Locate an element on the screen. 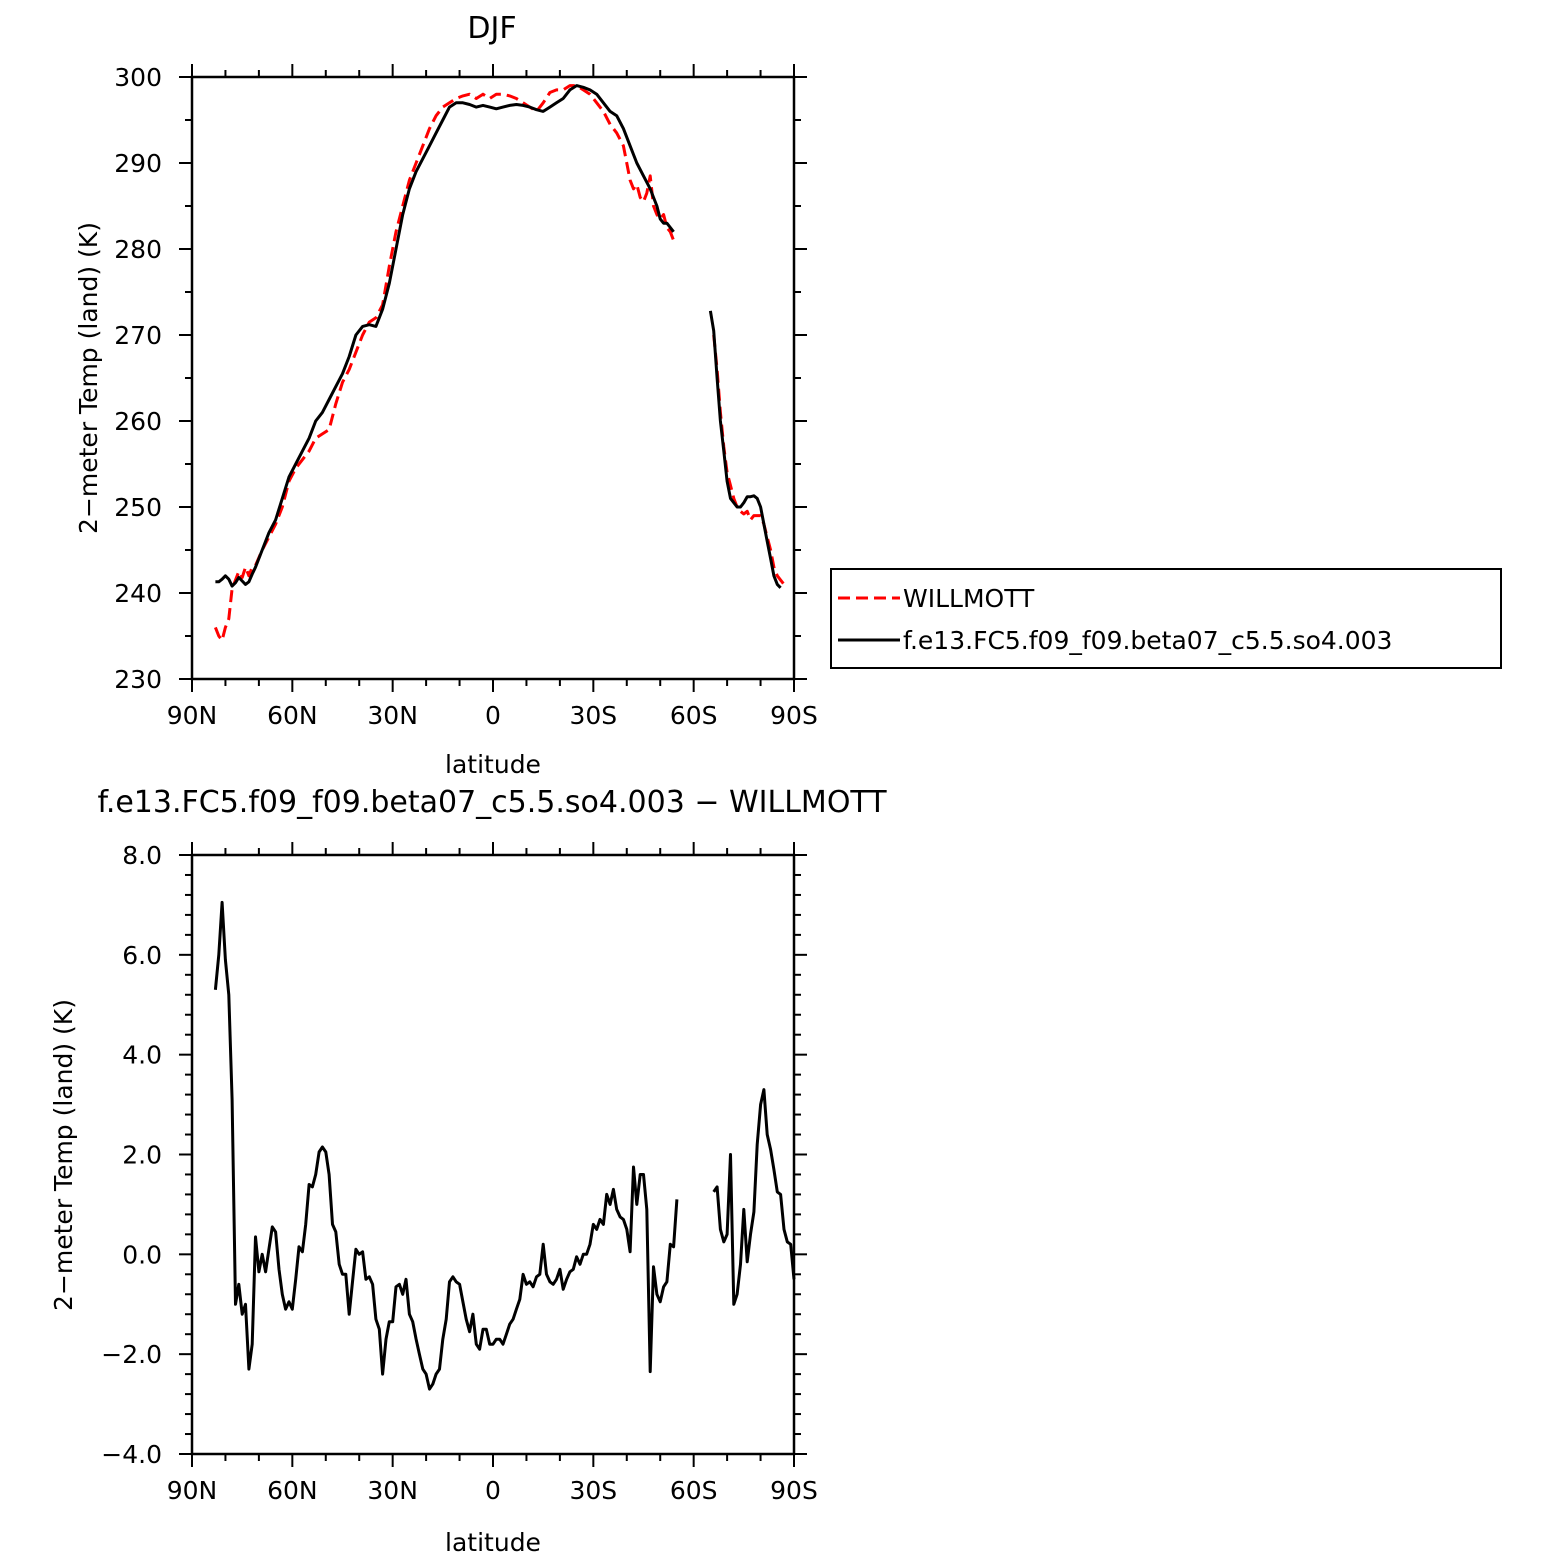  bottom-y-axis-label: 2−meter Temp (land) (K) is located at coordinates (63, 1155).